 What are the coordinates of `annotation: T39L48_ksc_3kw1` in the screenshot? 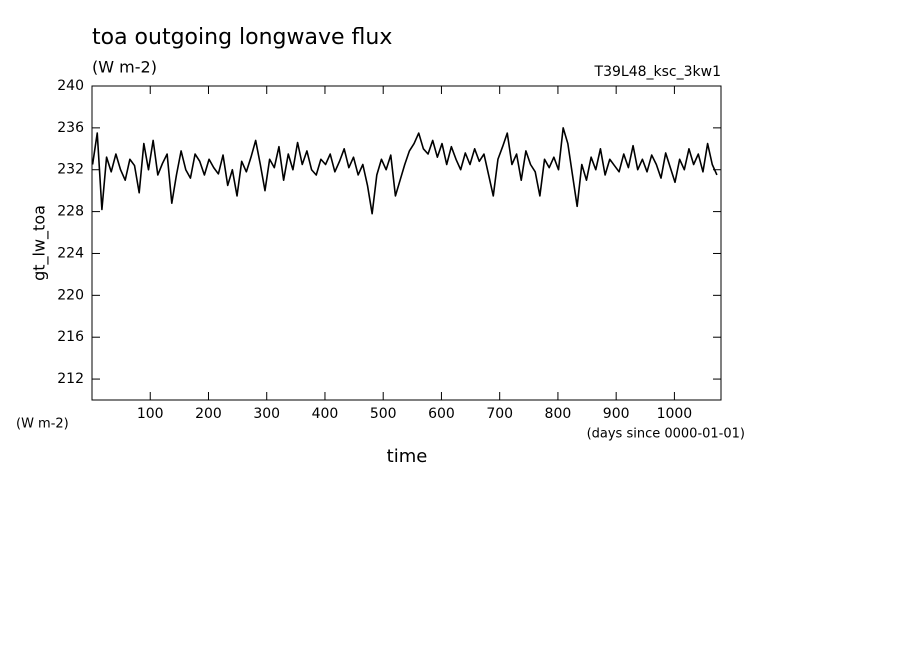 It's located at (657, 72).